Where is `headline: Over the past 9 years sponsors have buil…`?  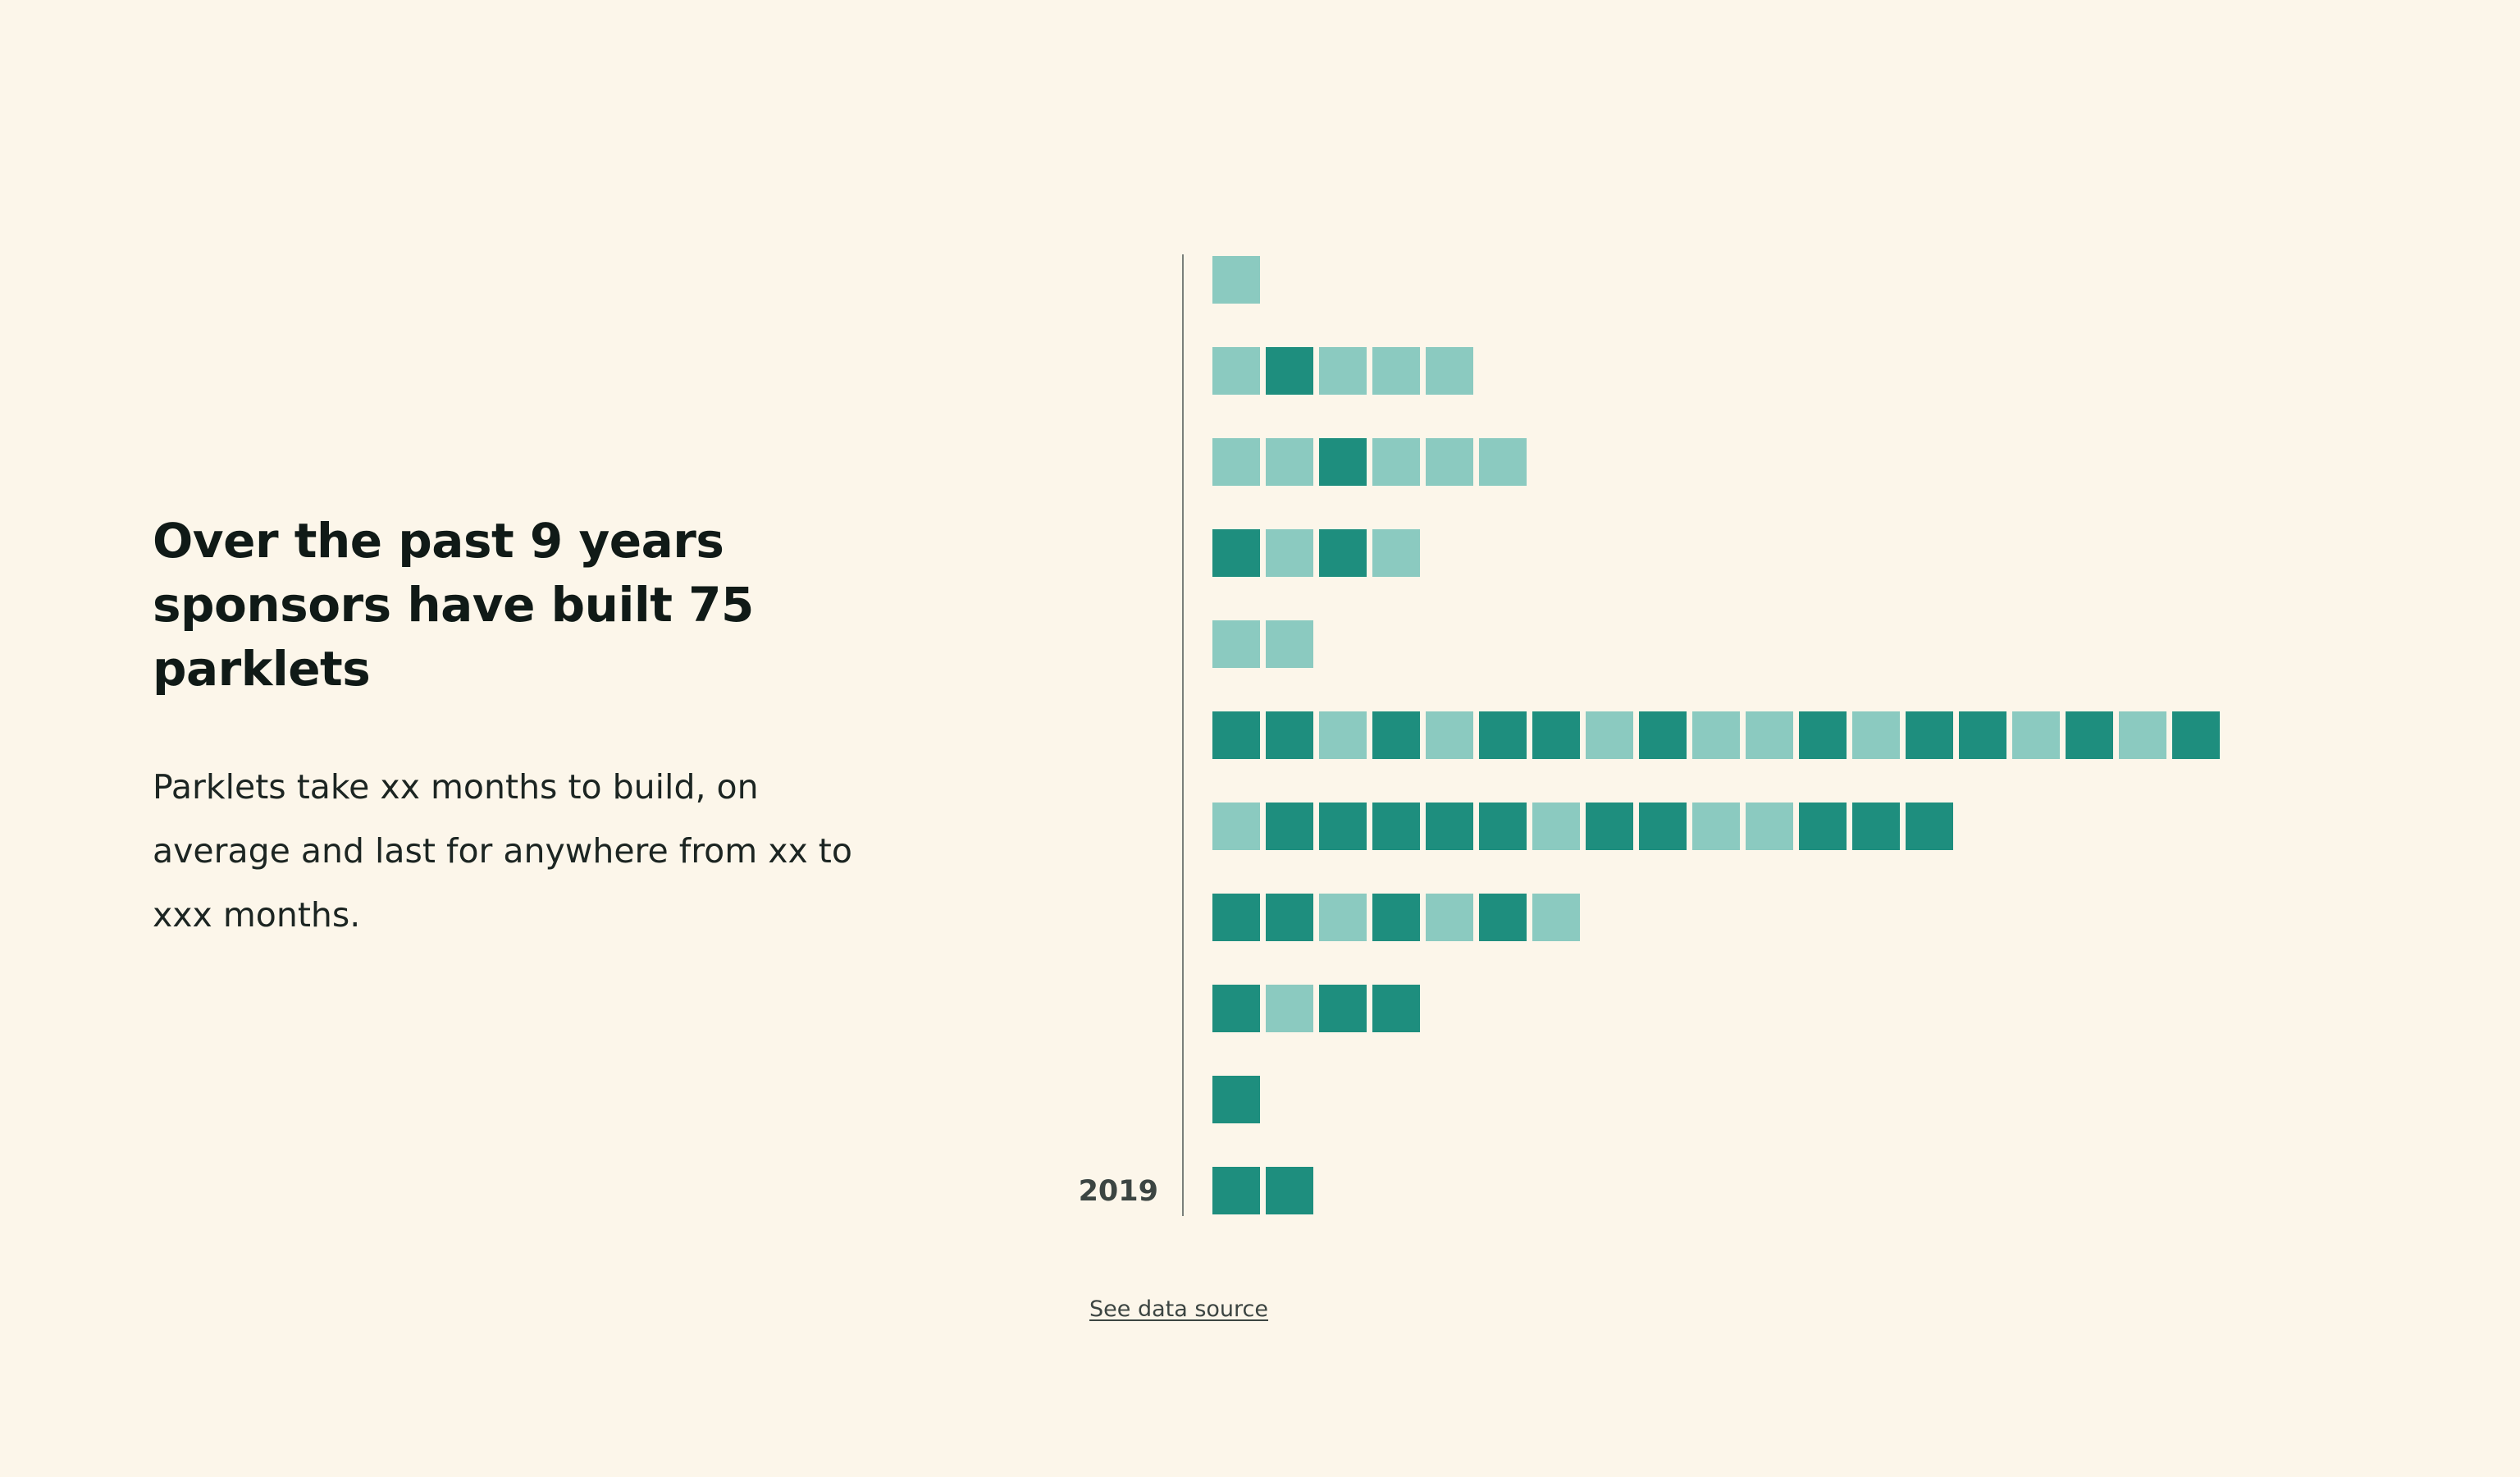 headline: Over the past 9 years sponsors have buil… is located at coordinates (454, 605).